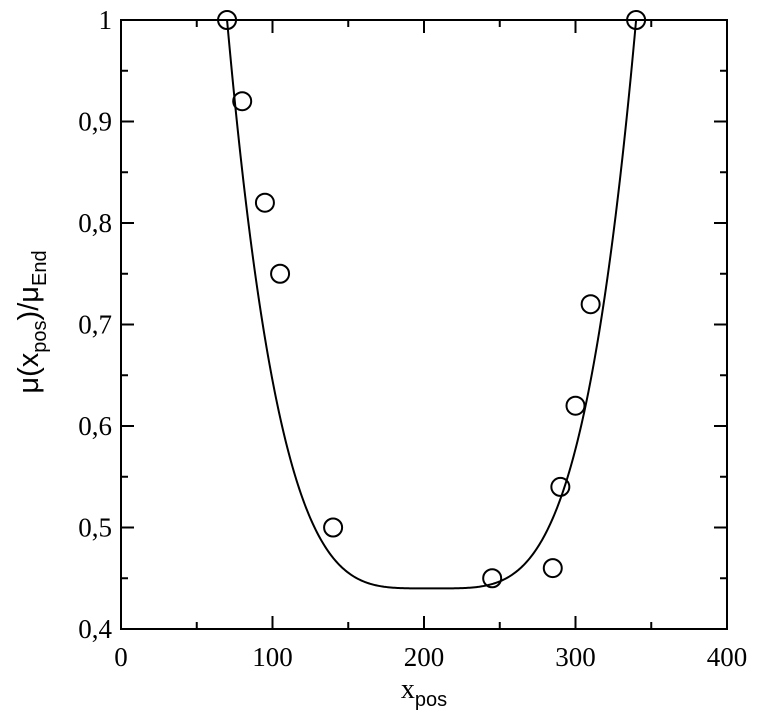 The image size is (763, 723). What do you see at coordinates (32, 321) in the screenshot?
I see `y-axis-label: μ(xpos)/μEnd` at bounding box center [32, 321].